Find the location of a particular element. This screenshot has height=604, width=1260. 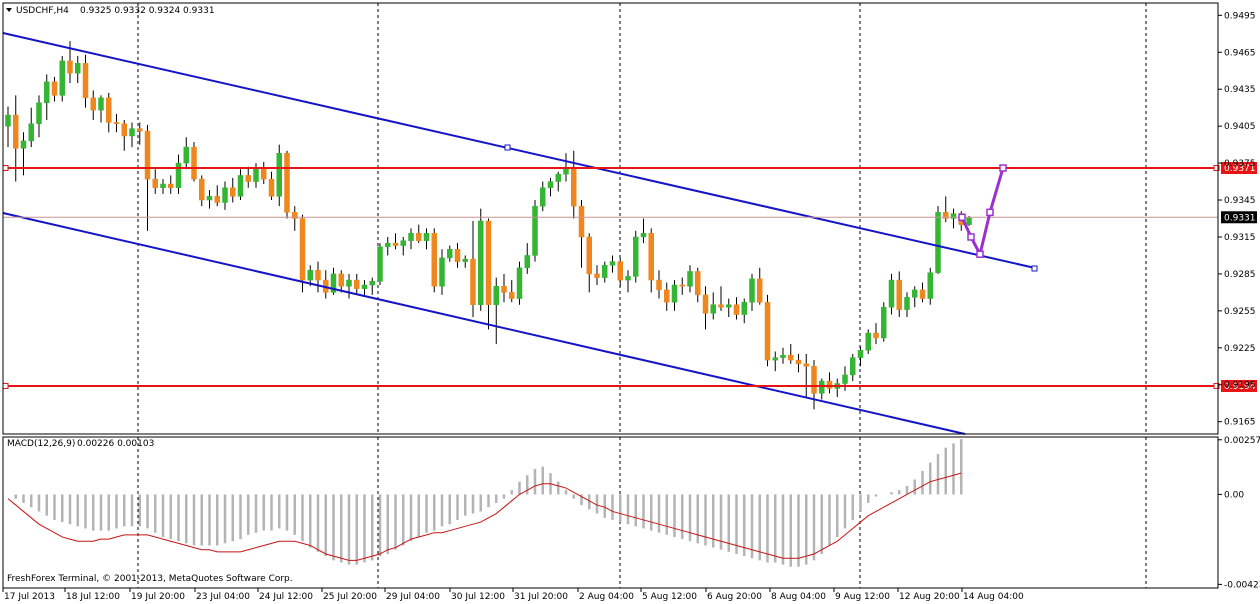

dropdown-triangle-icon is located at coordinates (9, 10).